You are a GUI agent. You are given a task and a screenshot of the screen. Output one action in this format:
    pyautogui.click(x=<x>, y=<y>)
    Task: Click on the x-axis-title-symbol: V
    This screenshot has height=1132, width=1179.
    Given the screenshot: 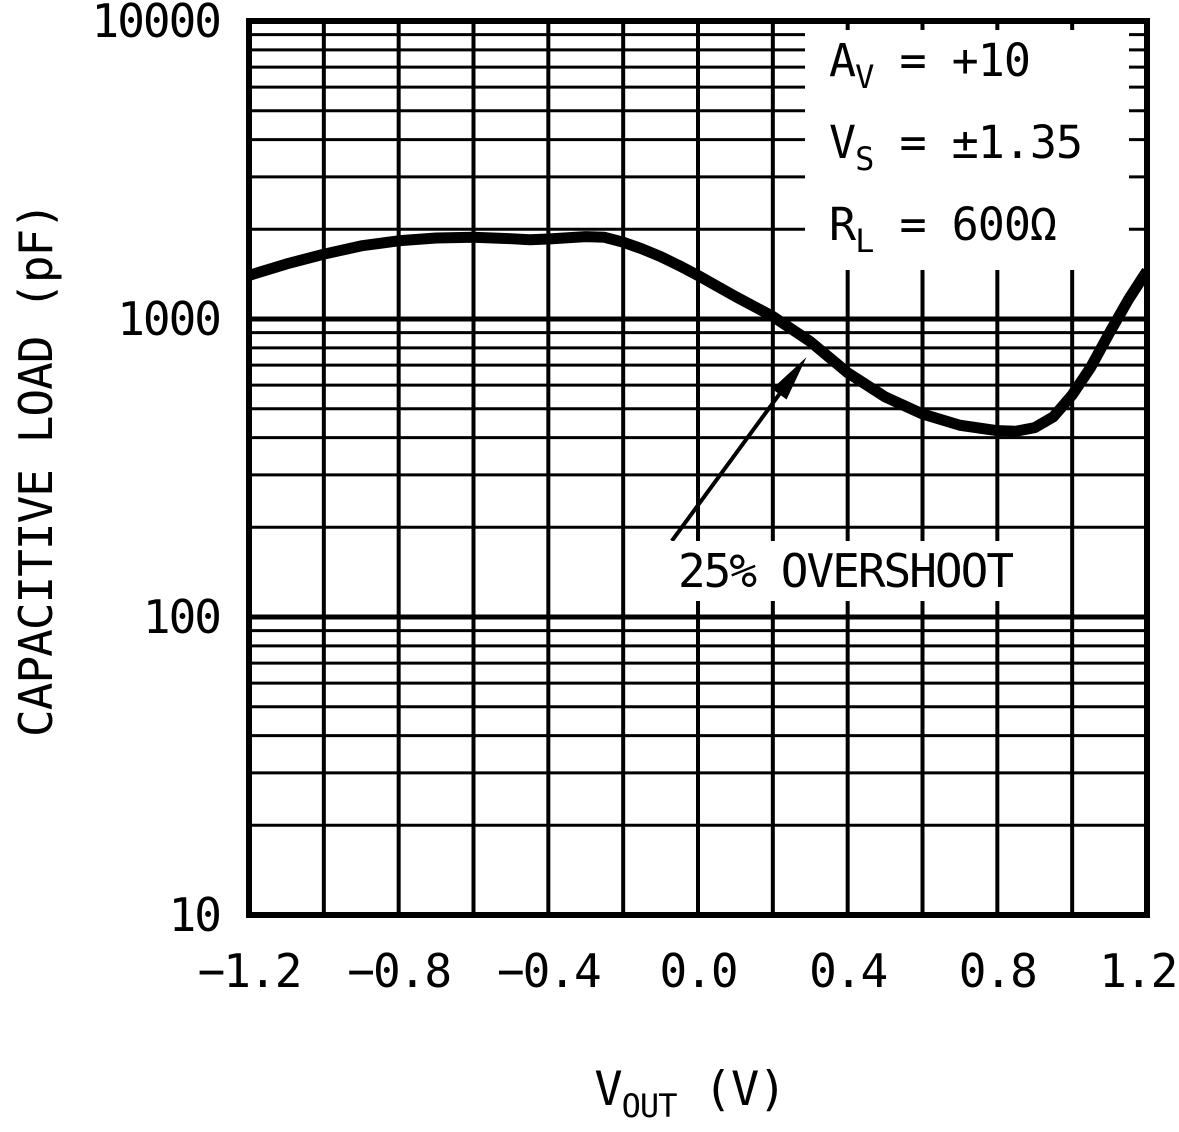 What is the action you would take?
    pyautogui.click(x=608, y=1089)
    